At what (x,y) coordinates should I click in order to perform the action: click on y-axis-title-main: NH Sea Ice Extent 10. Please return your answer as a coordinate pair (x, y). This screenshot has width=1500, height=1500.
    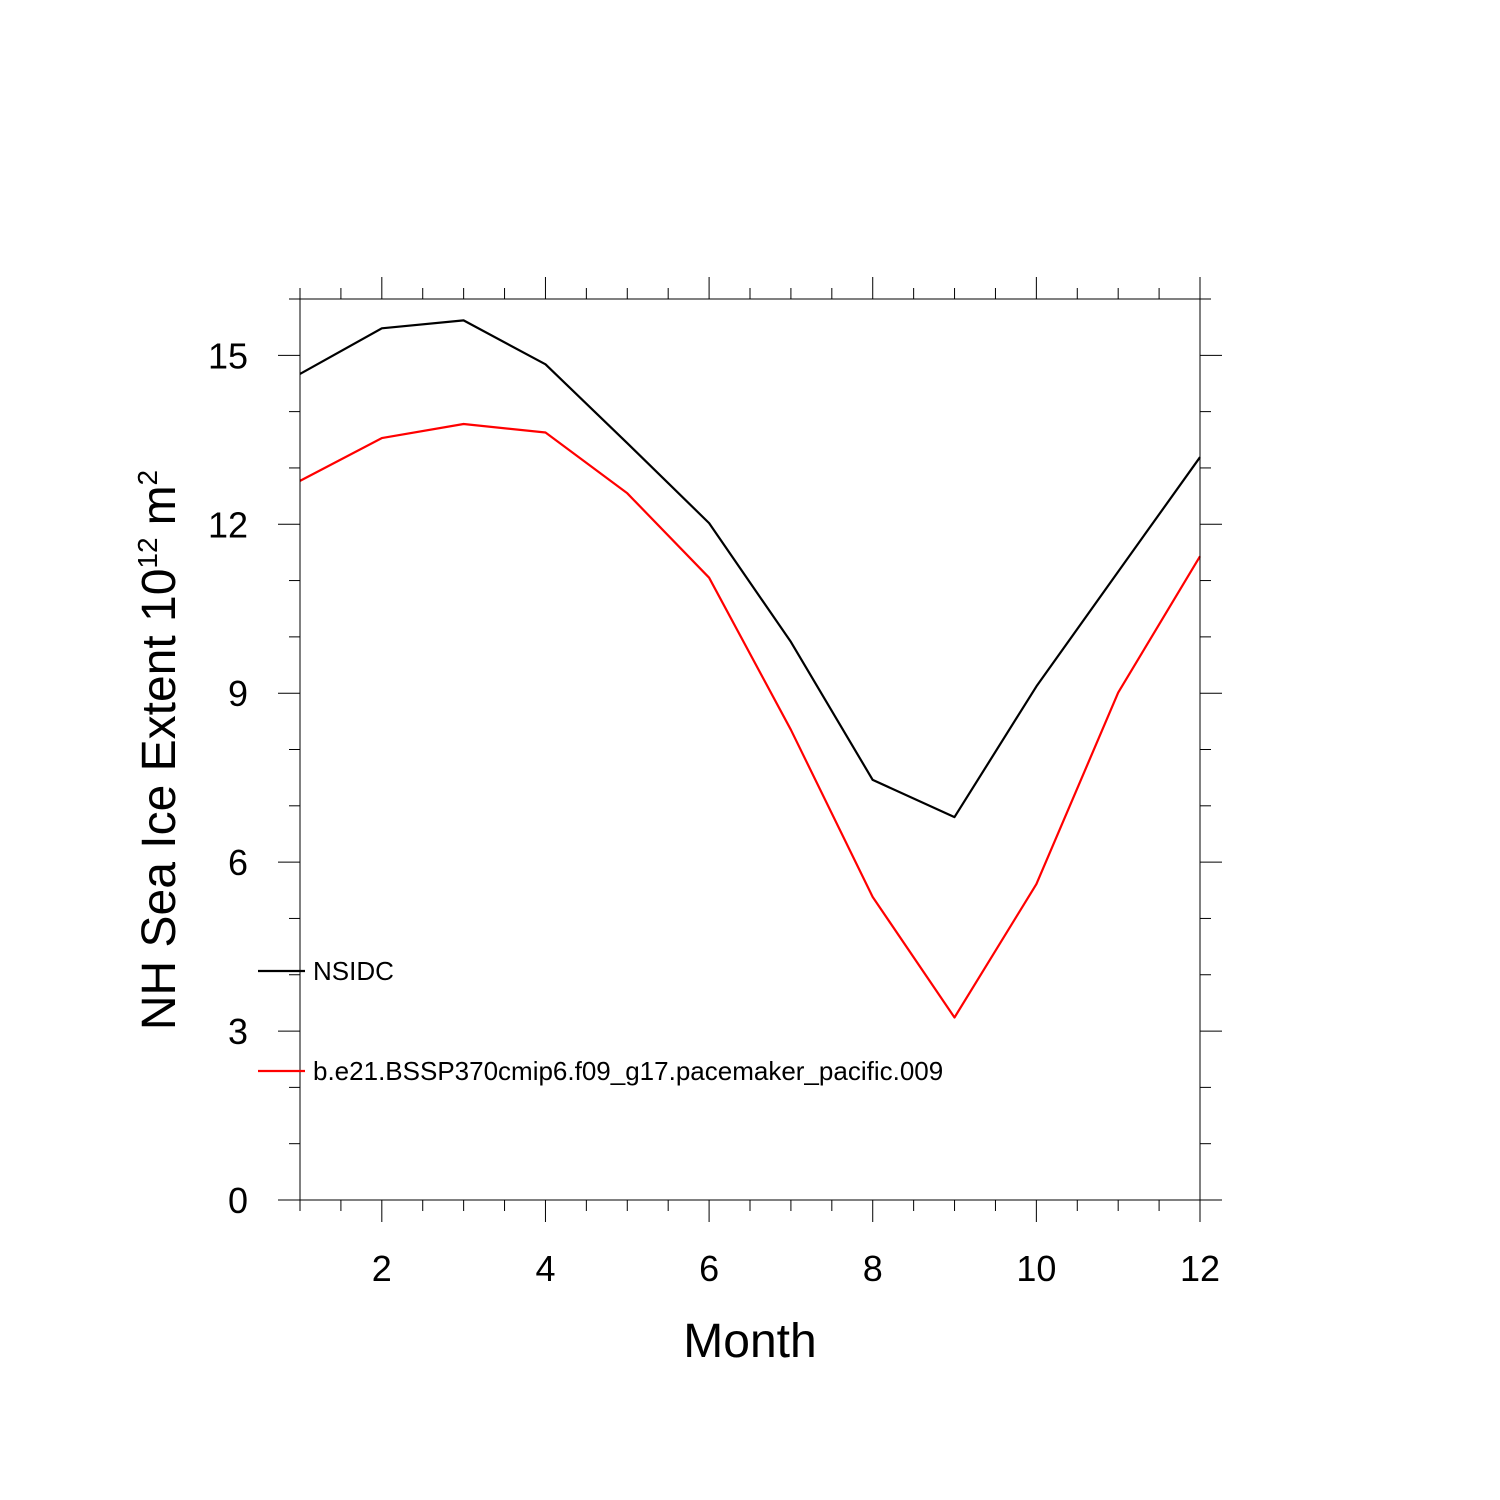
    Looking at the image, I should click on (159, 800).